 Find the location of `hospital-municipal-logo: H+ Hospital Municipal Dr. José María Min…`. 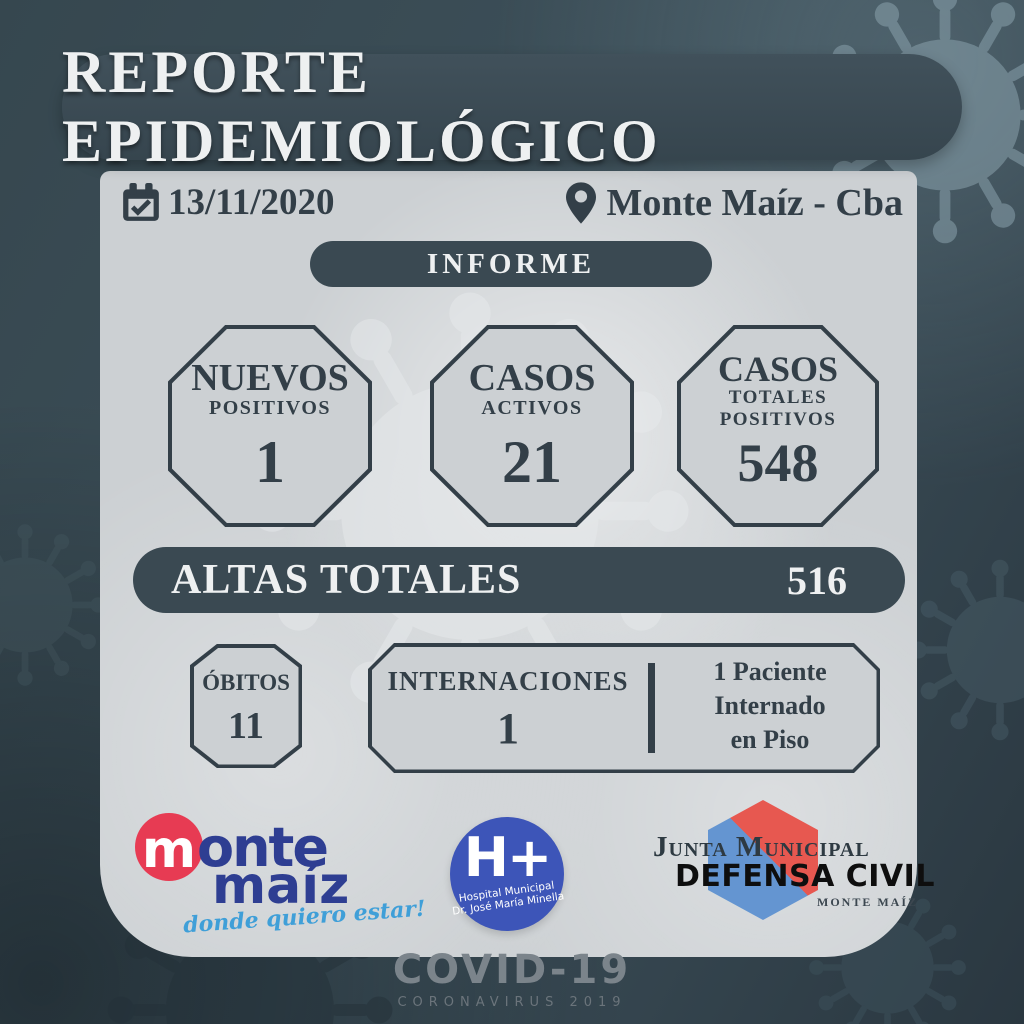

hospital-municipal-logo: H+ Hospital Municipal Dr. José María Min… is located at coordinates (507, 874).